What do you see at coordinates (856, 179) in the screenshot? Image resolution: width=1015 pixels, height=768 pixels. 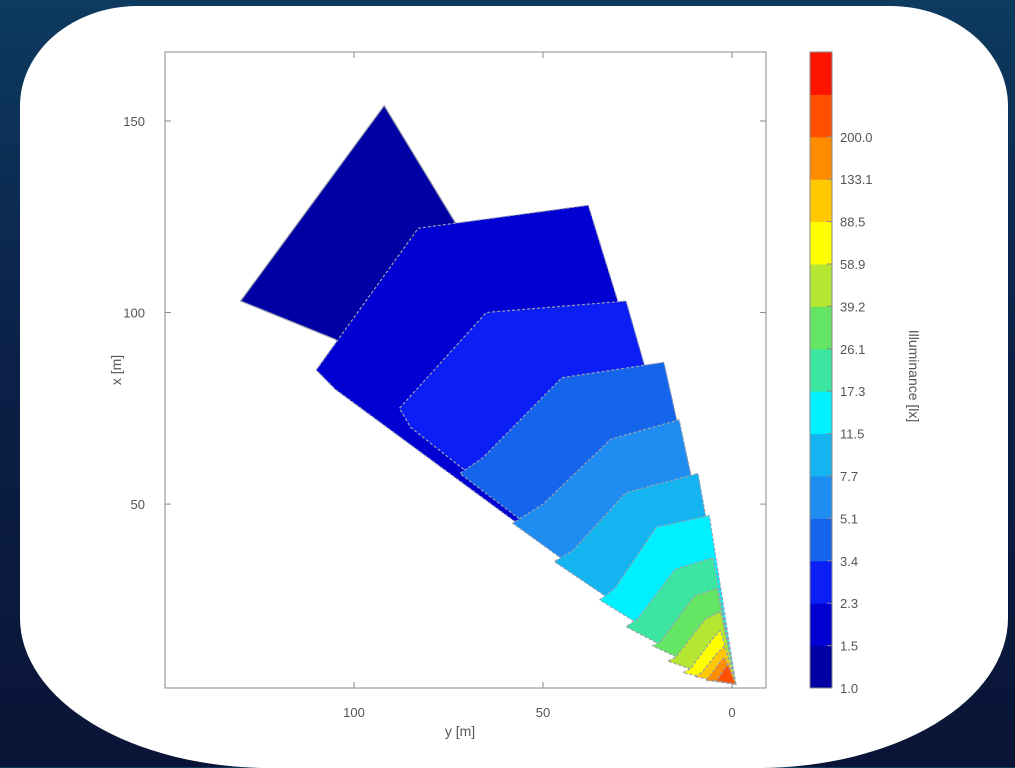 I see `colorbar-tick-label: 133.1` at bounding box center [856, 179].